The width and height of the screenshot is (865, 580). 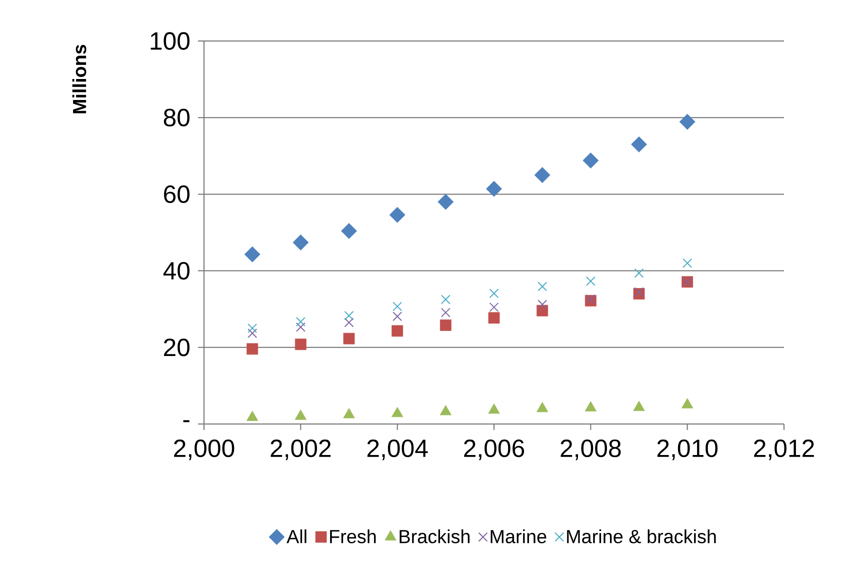 What do you see at coordinates (204, 450) in the screenshot?
I see `x-tick-label: 2,000` at bounding box center [204, 450].